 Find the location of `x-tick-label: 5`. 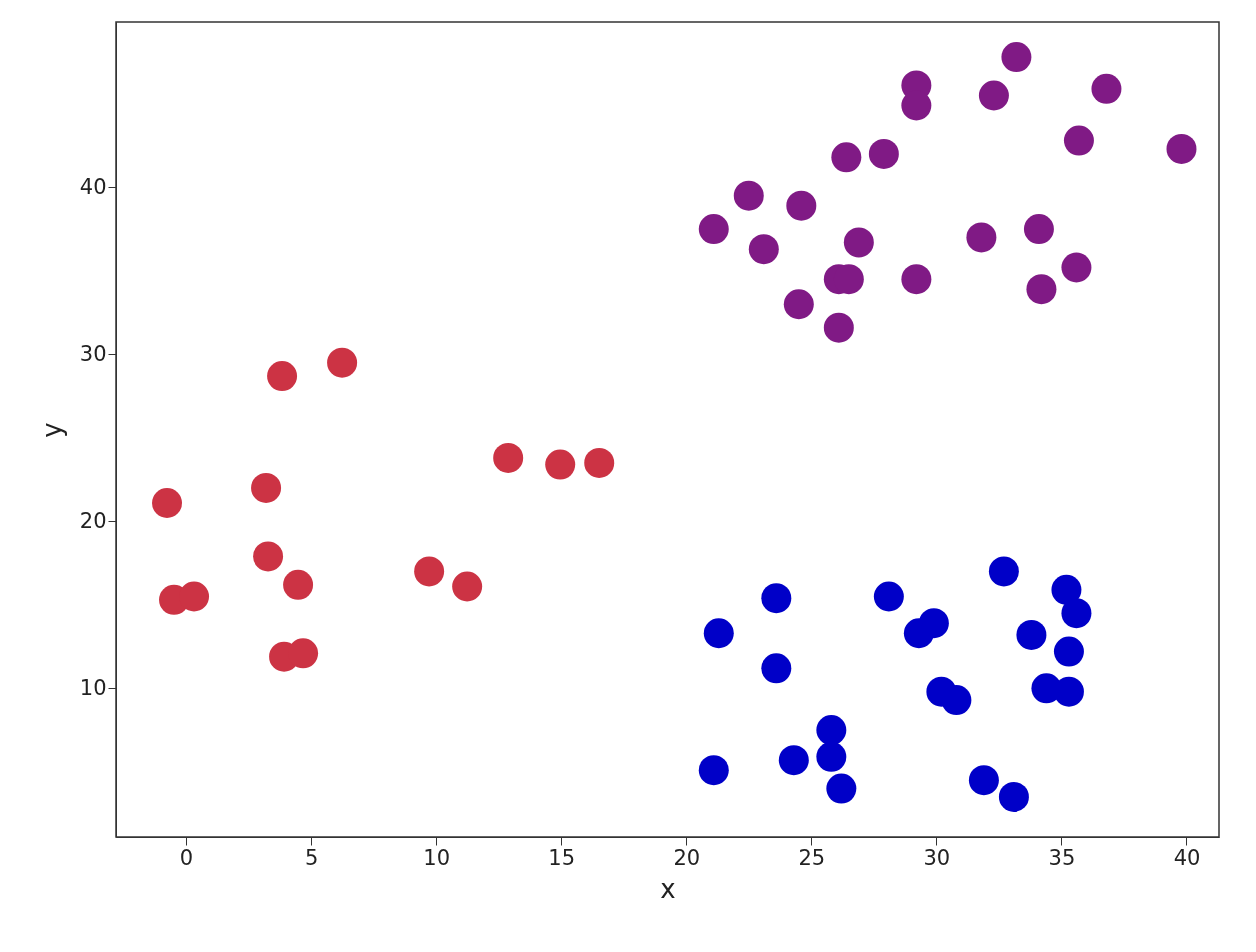

x-tick-label: 5 is located at coordinates (311, 857).